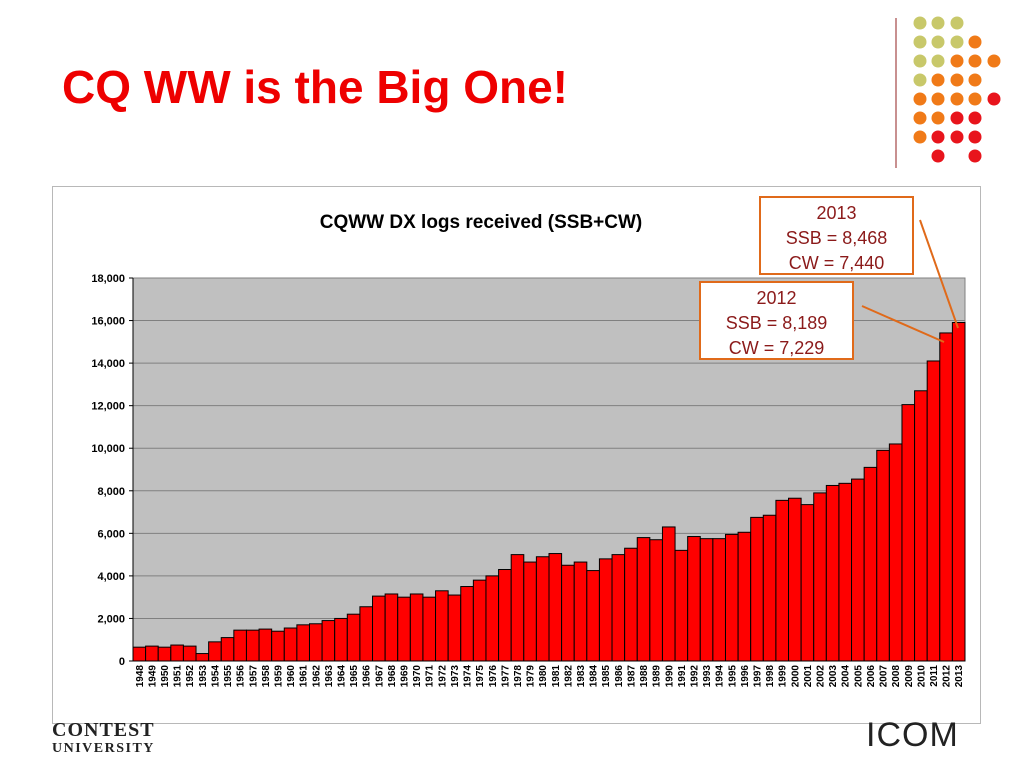 Image resolution: width=1024 pixels, height=768 pixels. Describe the element at coordinates (417, 676) in the screenshot. I see `x-tick-label: 1970` at that location.